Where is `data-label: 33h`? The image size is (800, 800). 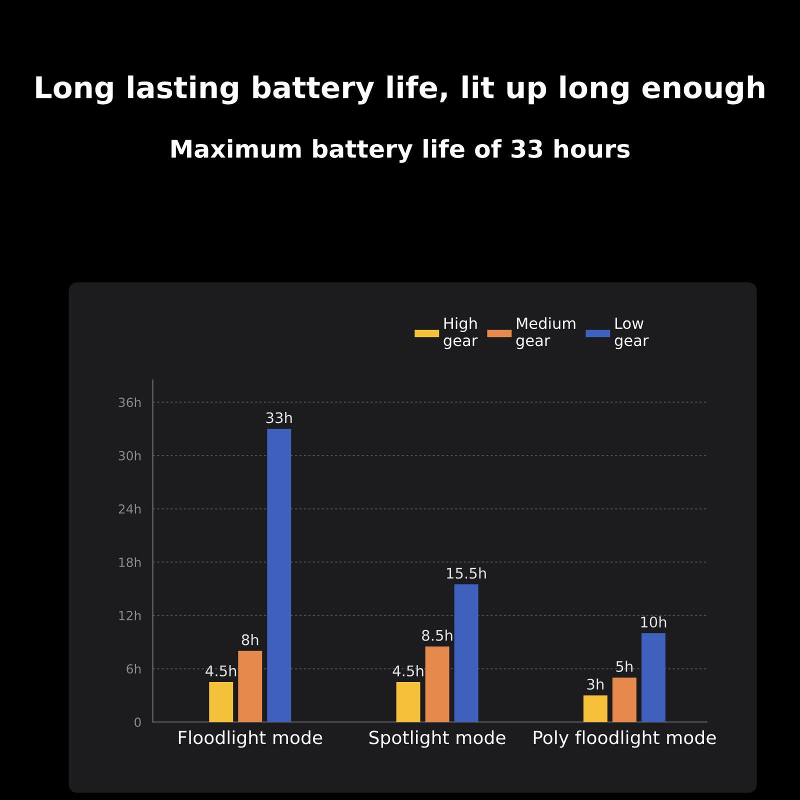
data-label: 33h is located at coordinates (279, 418).